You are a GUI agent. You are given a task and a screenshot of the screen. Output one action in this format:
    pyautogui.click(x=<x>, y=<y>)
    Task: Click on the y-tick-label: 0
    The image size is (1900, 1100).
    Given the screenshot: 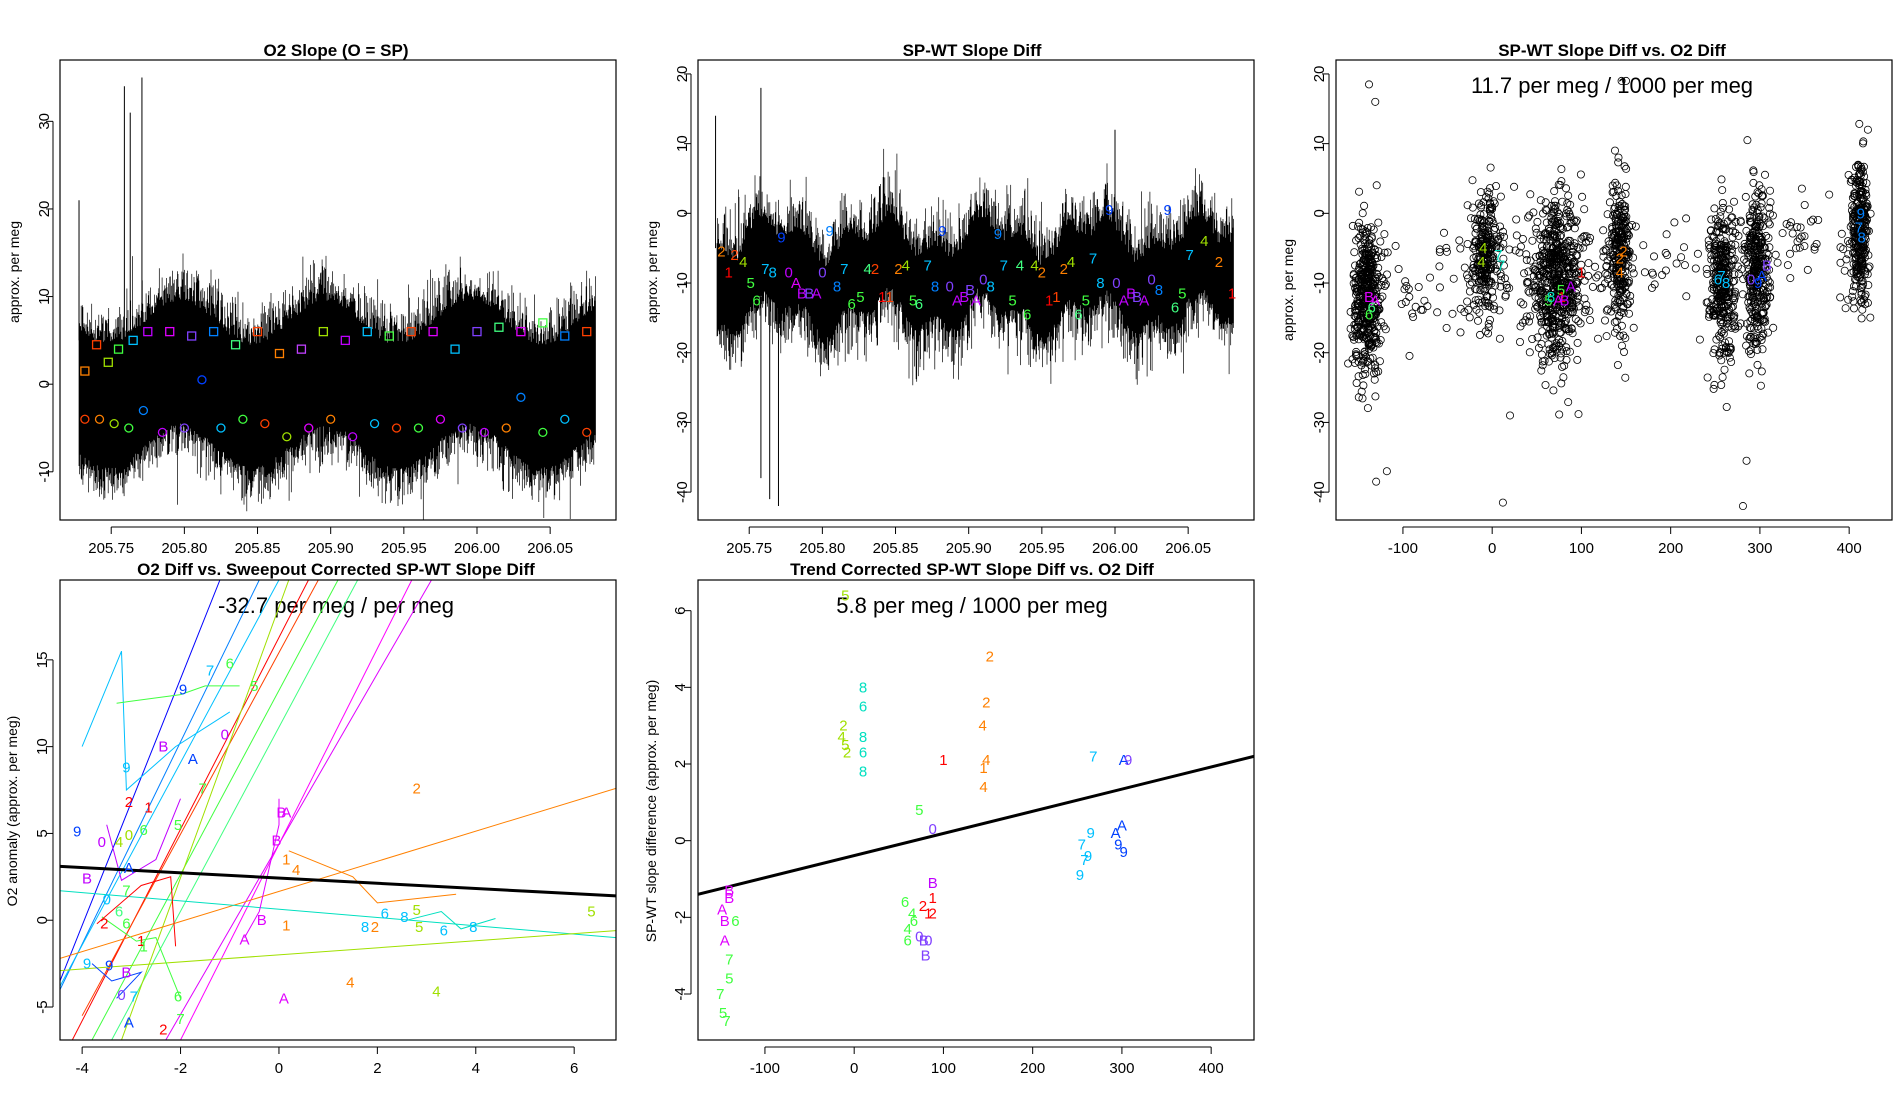 What is the action you would take?
    pyautogui.click(x=680, y=840)
    